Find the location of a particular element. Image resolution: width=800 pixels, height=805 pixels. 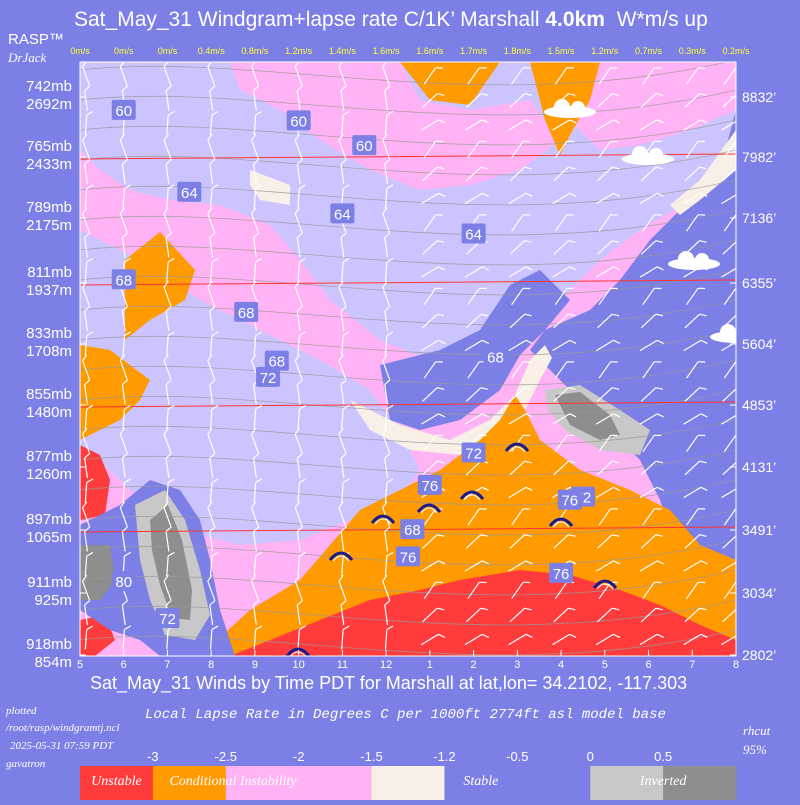

legend-tick: -1.5 is located at coordinates (371, 756).